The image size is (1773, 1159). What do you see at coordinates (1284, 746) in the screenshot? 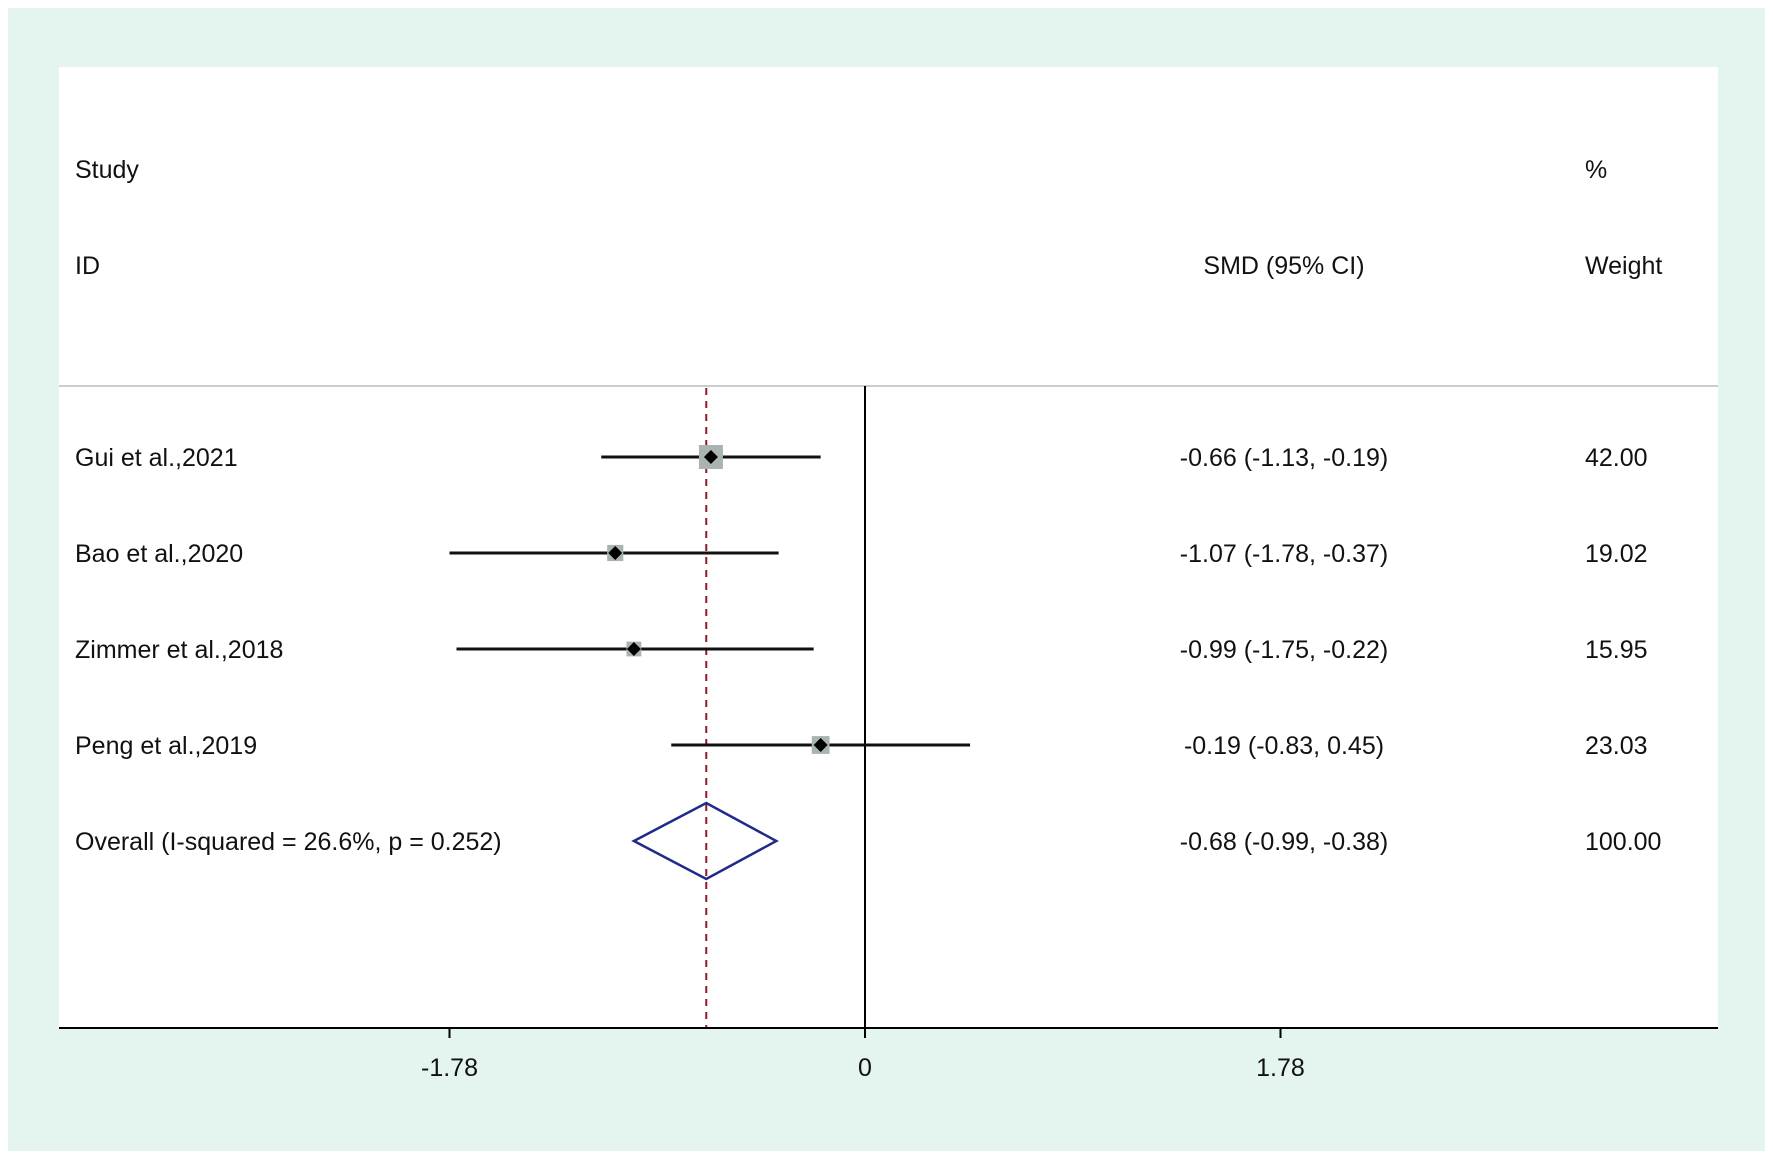
I see `study-ci-text: -0.19 (-0.83, 0.45)` at bounding box center [1284, 746].